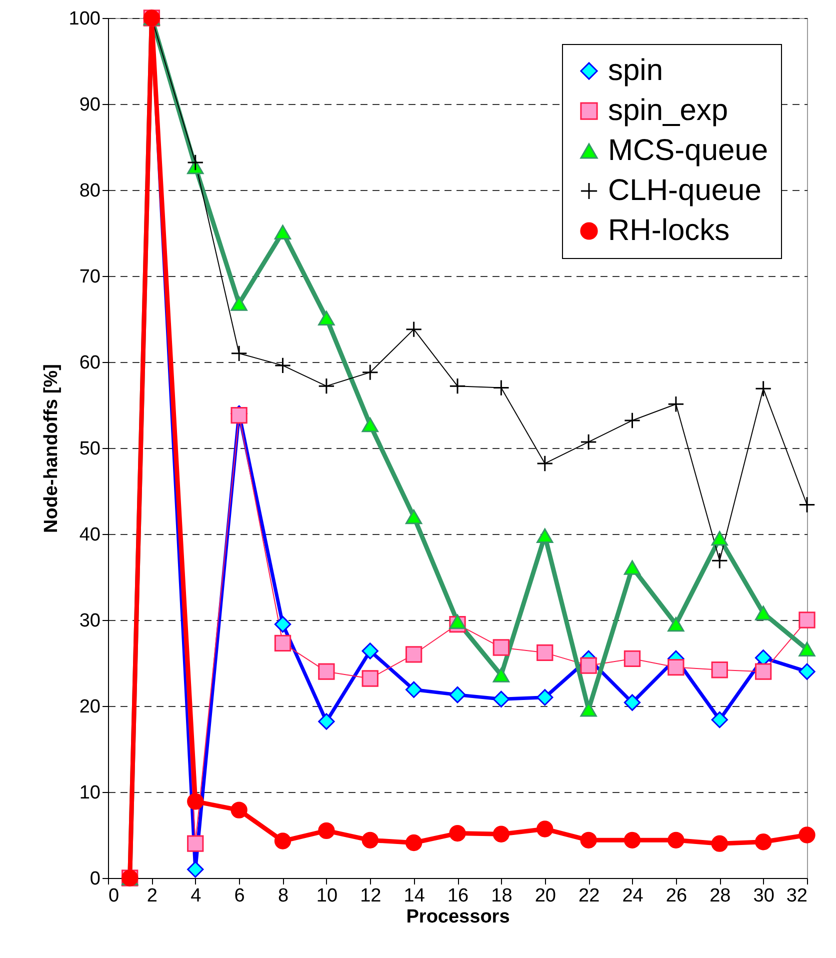 The width and height of the screenshot is (836, 958). I want to click on x-tick-label: 10, so click(327, 896).